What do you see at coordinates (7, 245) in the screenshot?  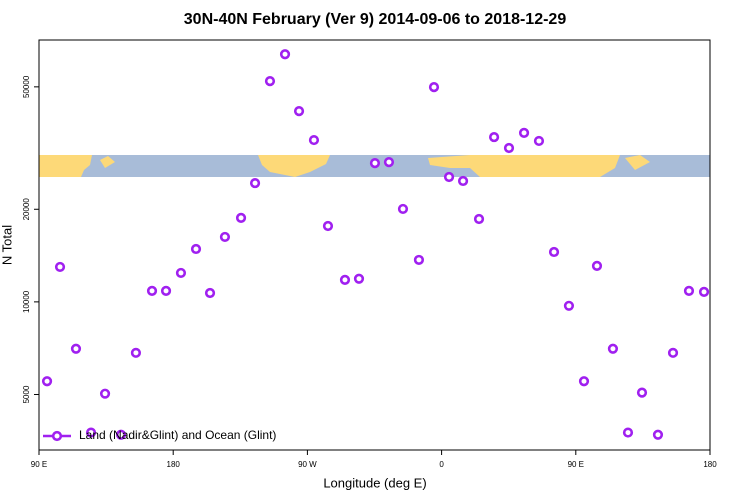 I see `y-axis-label: N Total` at bounding box center [7, 245].